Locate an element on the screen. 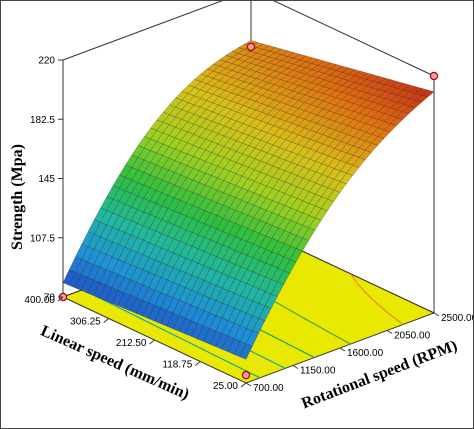 The height and width of the screenshot is (429, 474). x-tick-label: 212.50 is located at coordinates (131, 343).